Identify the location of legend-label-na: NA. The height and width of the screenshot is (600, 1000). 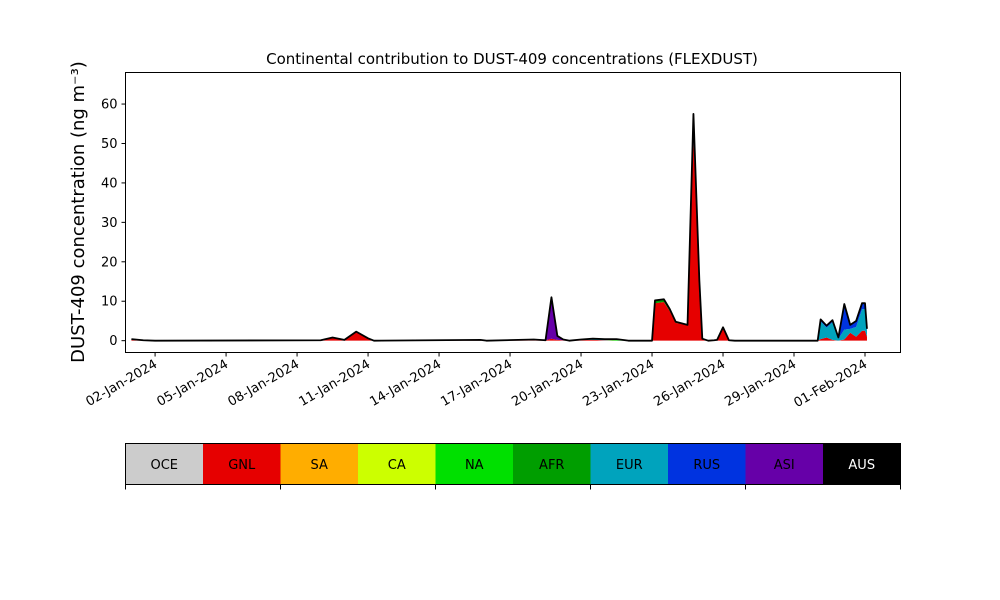
(474, 465).